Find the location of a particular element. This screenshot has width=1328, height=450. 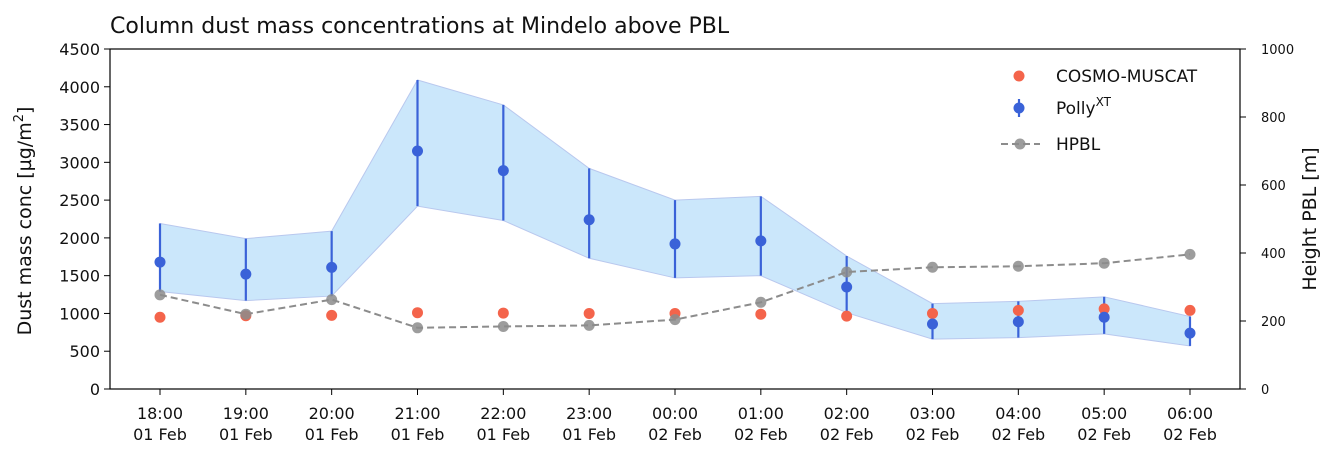

x-tick-label-time: 23:00 is located at coordinates (589, 413).